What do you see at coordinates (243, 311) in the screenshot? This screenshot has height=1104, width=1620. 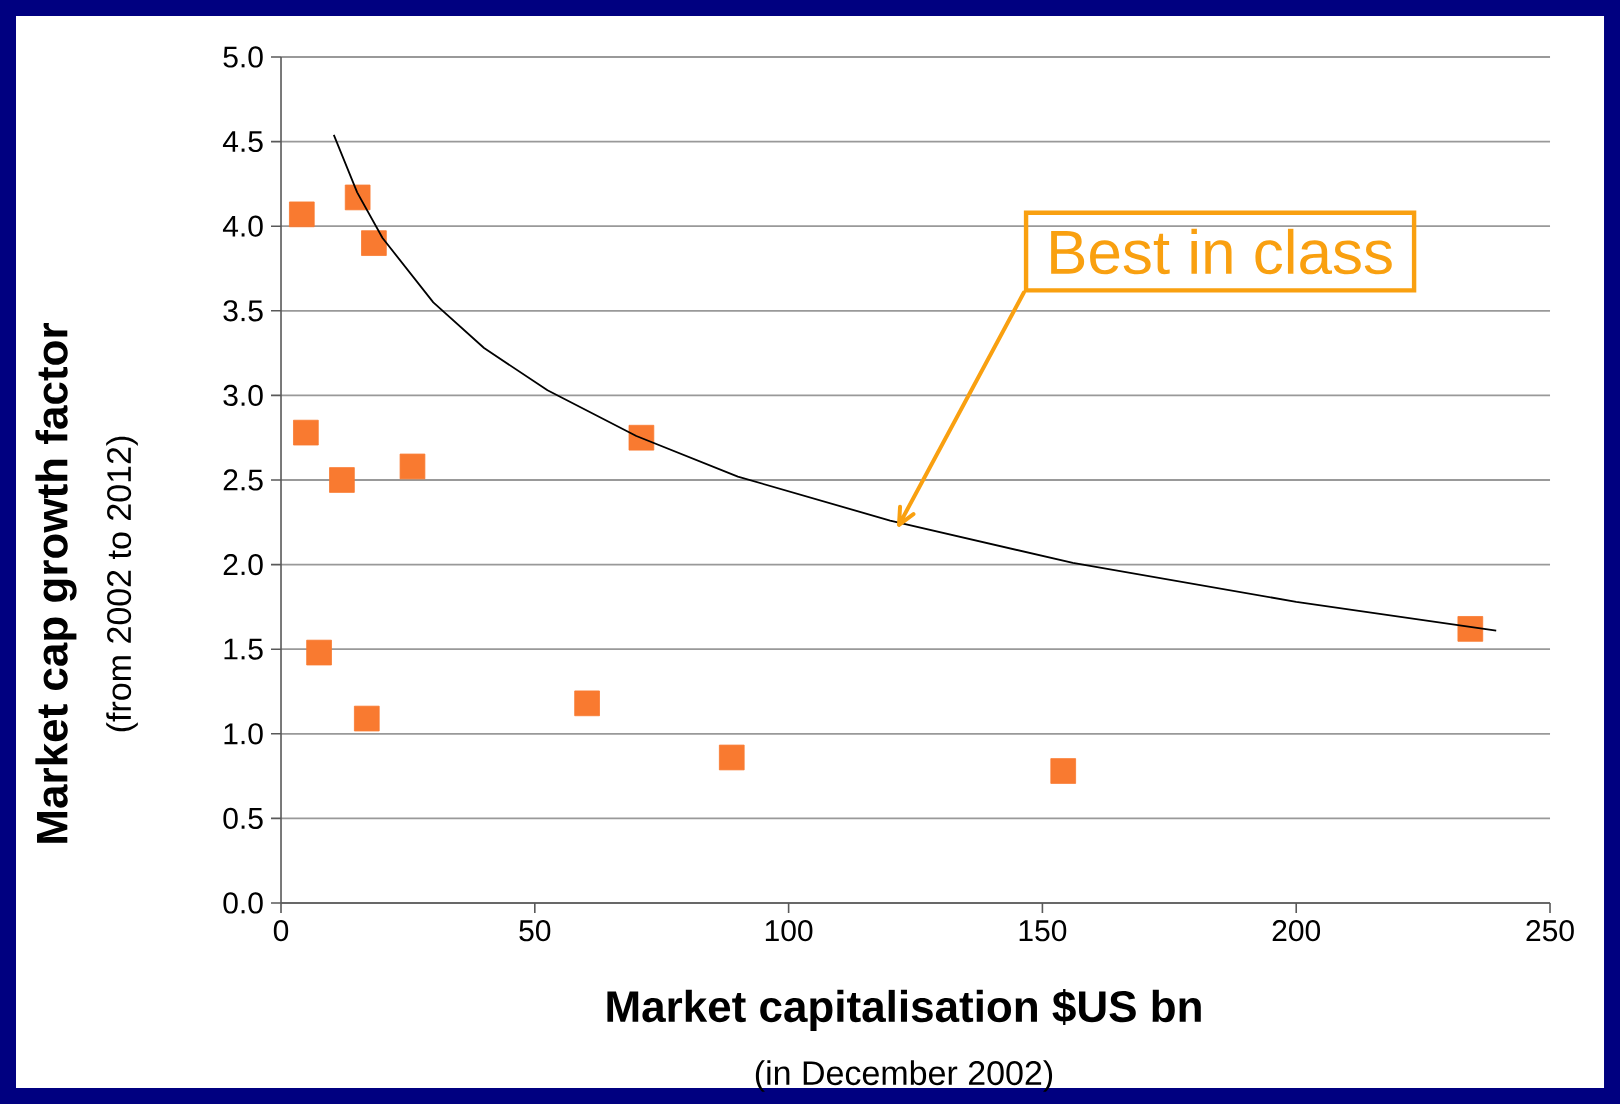 I see `y-tick-label: 3.5` at bounding box center [243, 311].